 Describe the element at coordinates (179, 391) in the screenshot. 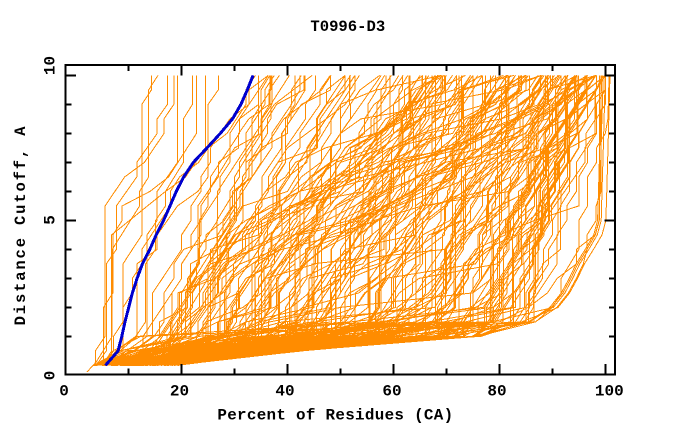

I see `svg-text: 20` at that location.